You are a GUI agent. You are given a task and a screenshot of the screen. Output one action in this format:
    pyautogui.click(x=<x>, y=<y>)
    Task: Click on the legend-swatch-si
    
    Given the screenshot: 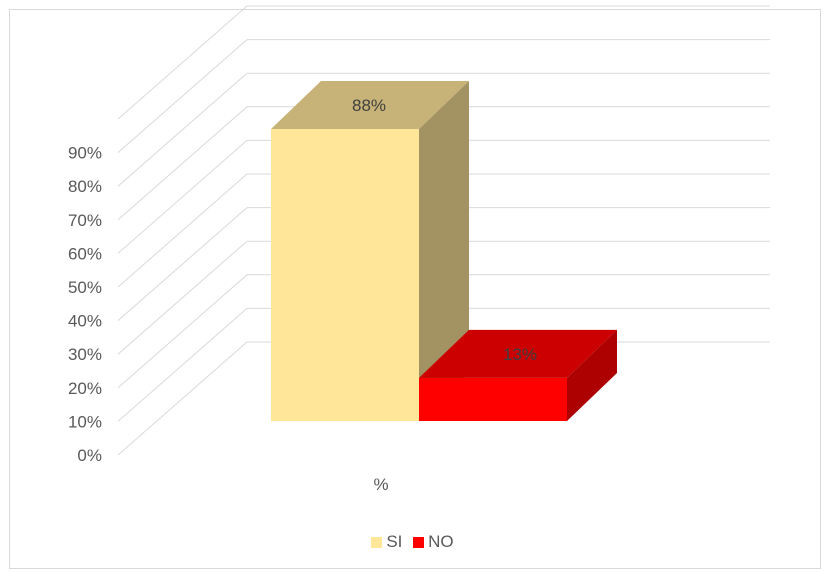 What is the action you would take?
    pyautogui.click(x=377, y=542)
    